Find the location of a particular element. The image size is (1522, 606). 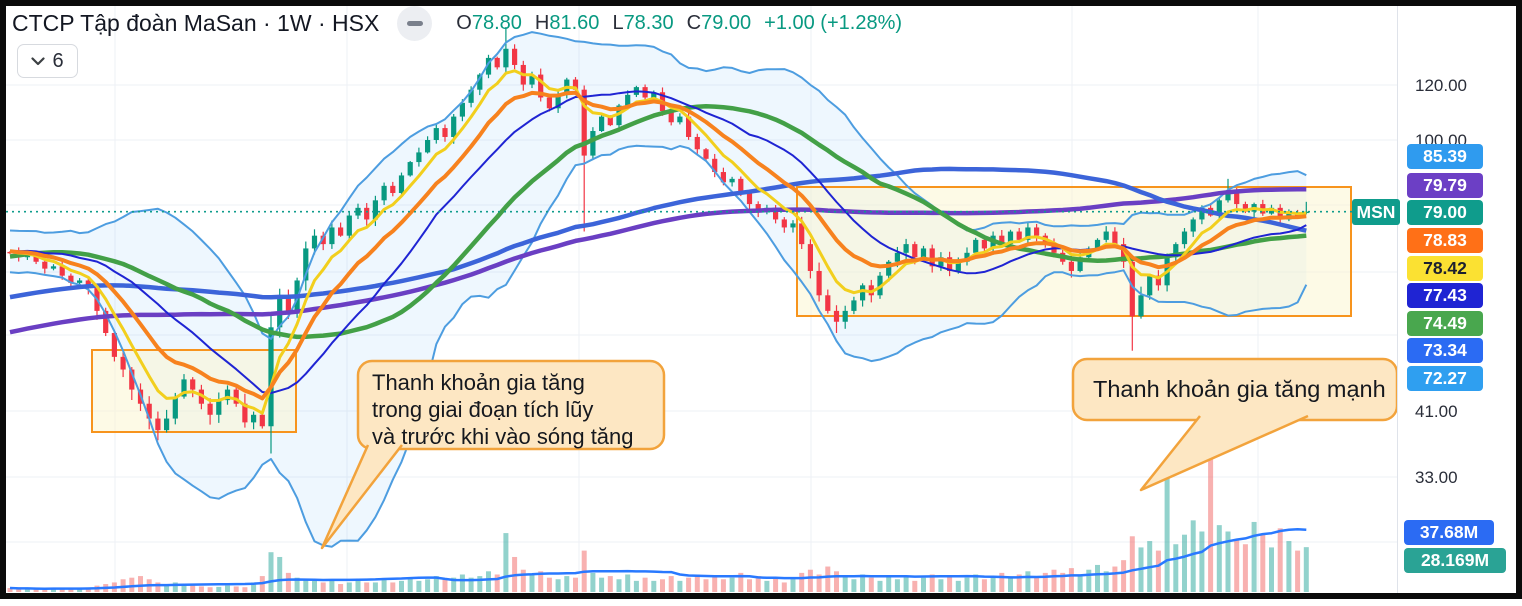

legend-collapse-button is located at coordinates (415, 23).